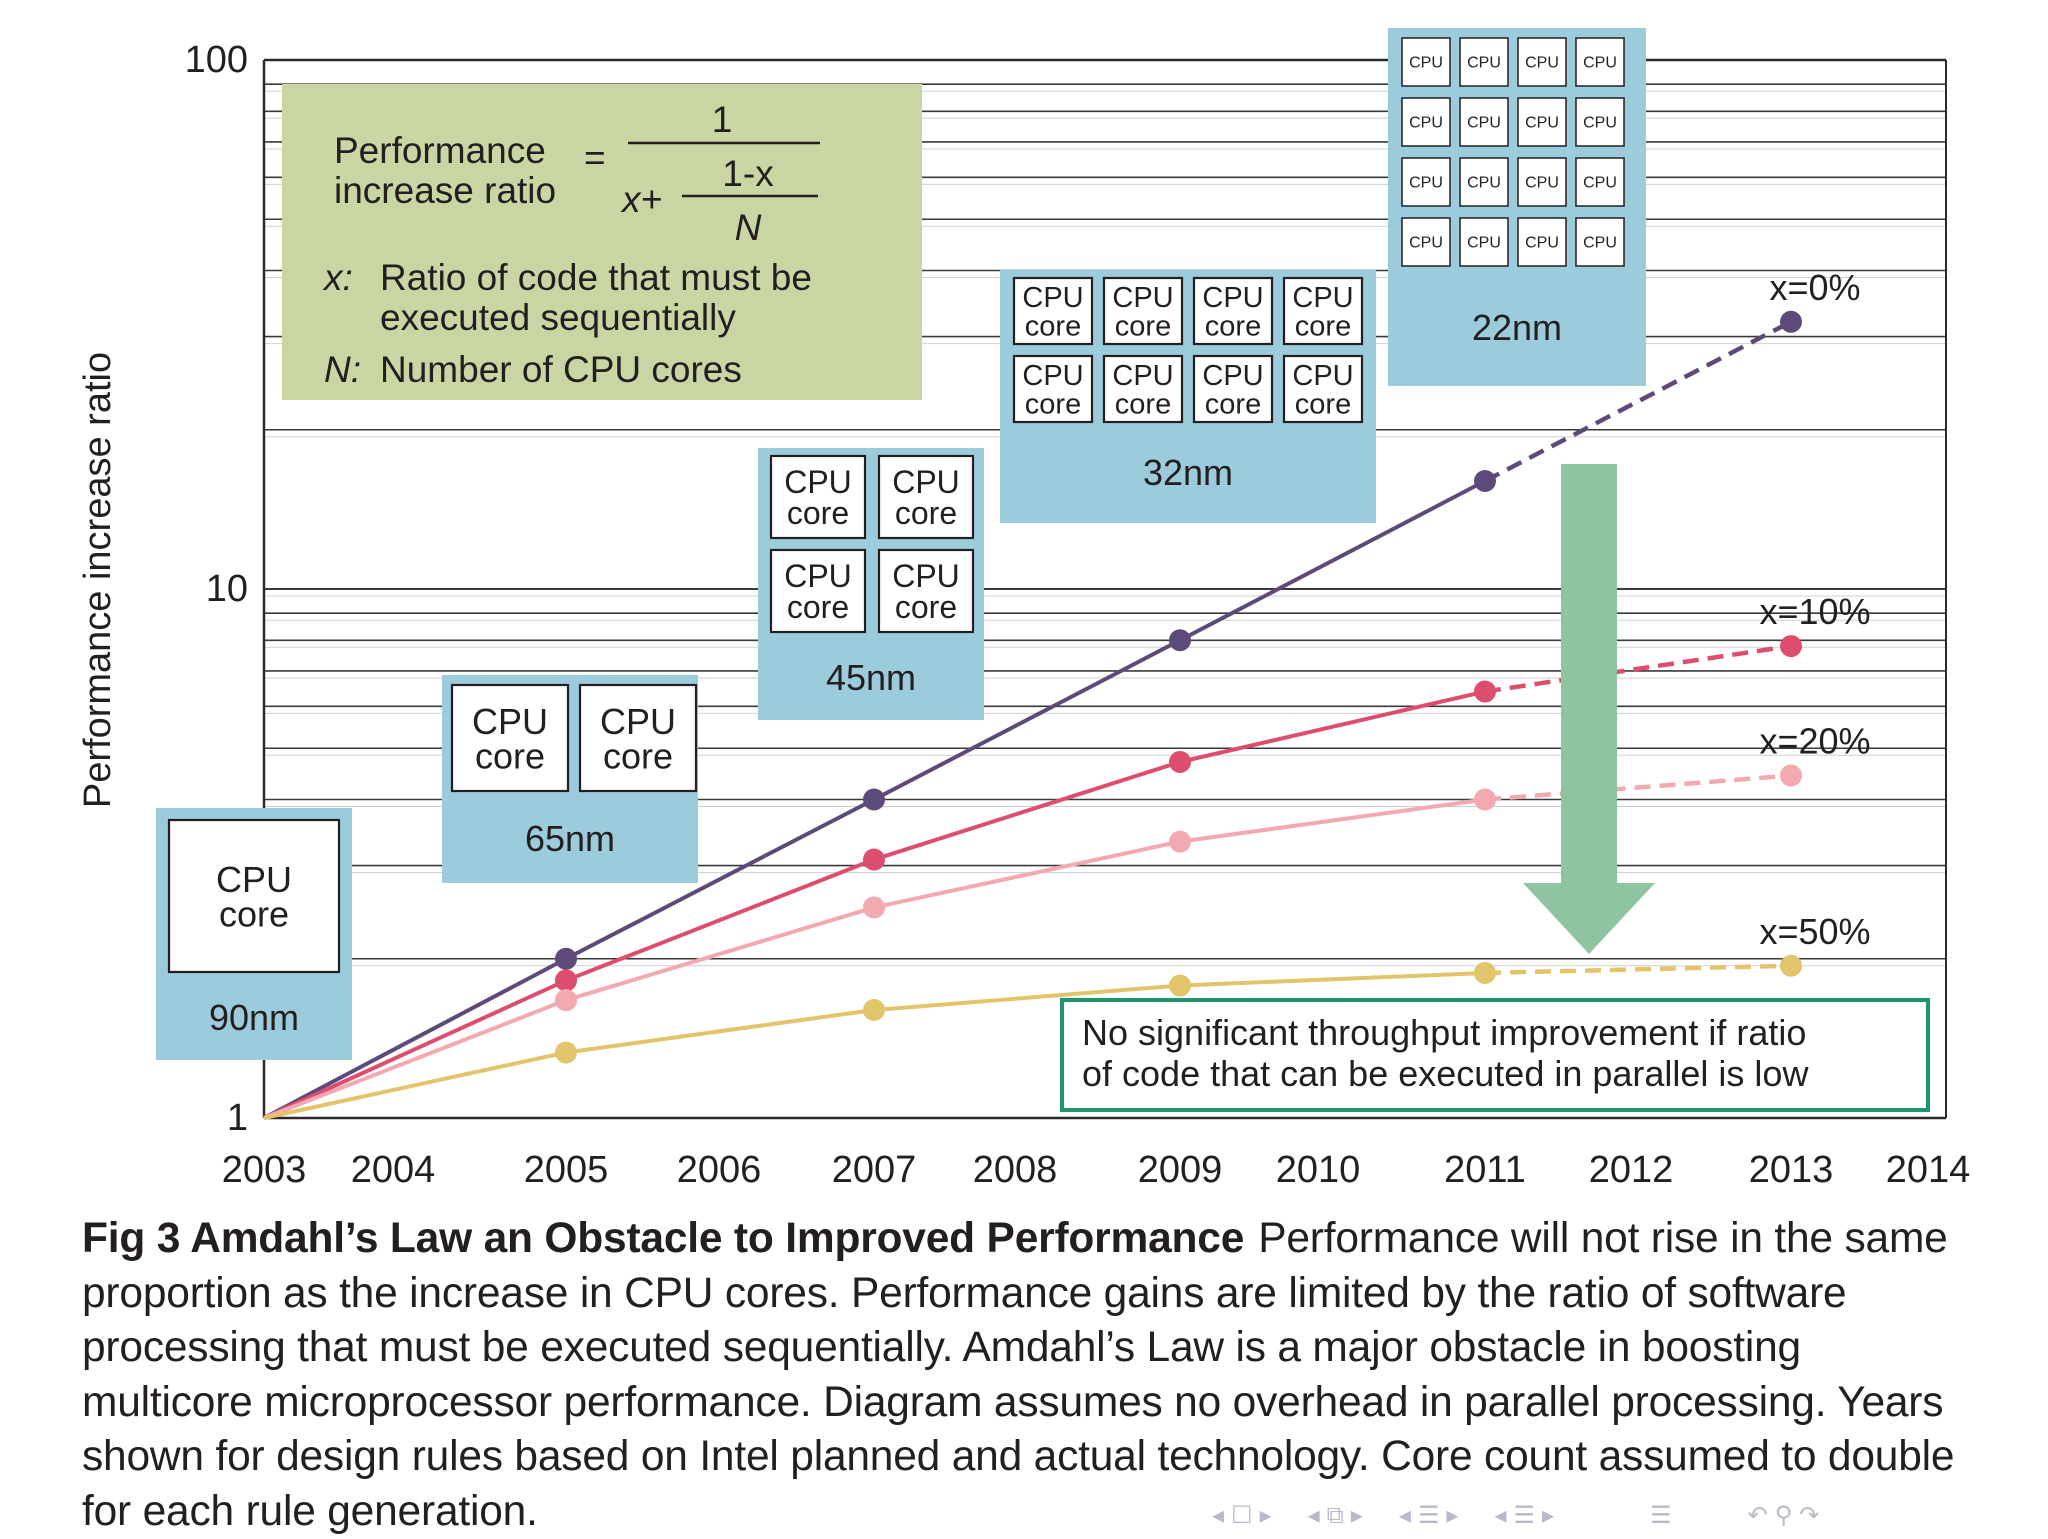  Describe the element at coordinates (1517, 327) in the screenshot. I see `process-node-label: 22nm` at that location.